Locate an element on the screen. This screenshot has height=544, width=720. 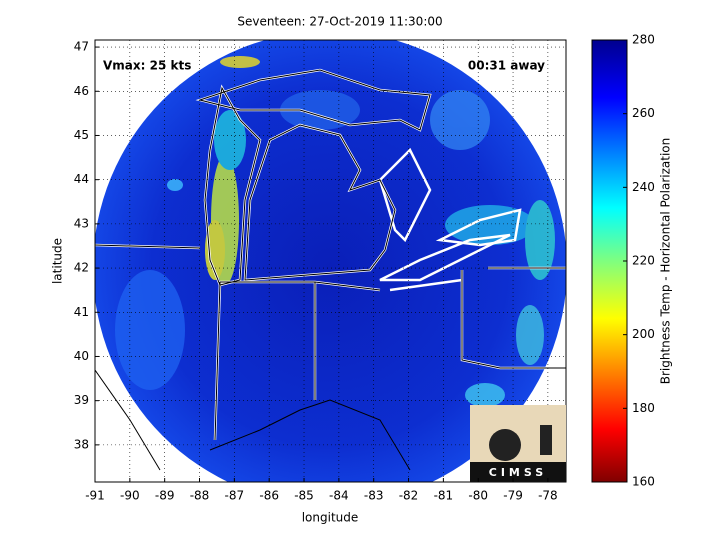
y-tick-label: 41 is located at coordinates (81, 312).